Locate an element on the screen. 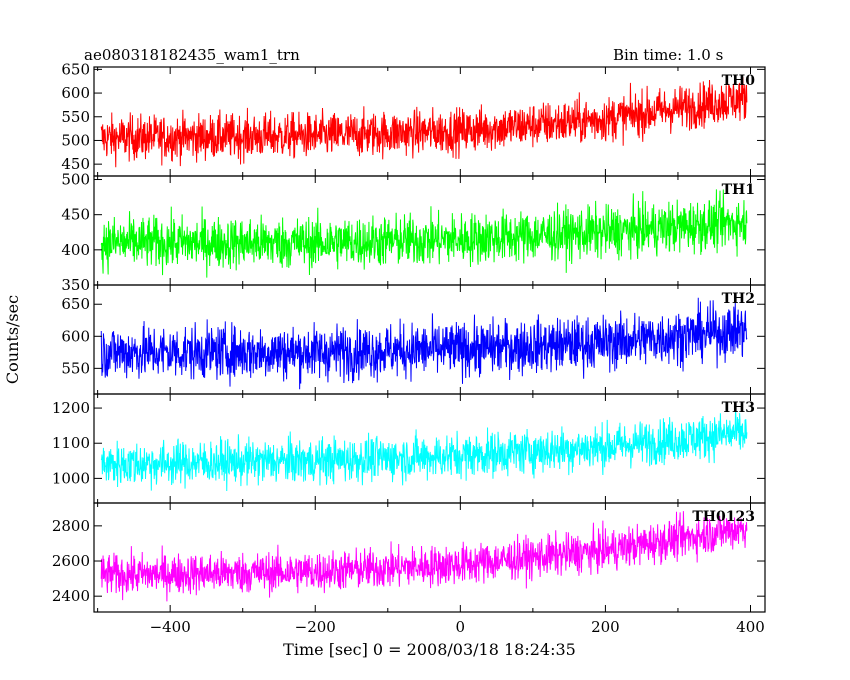  x-tick-label: 400 is located at coordinates (750, 627).